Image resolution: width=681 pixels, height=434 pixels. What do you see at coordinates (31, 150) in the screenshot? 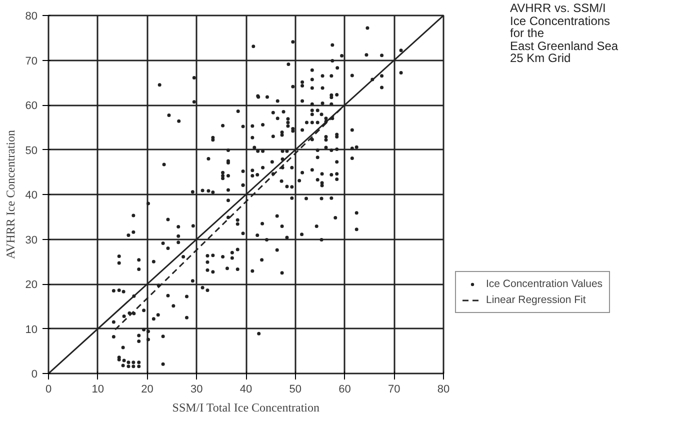
I see `y-tick-label: 50` at bounding box center [31, 150].